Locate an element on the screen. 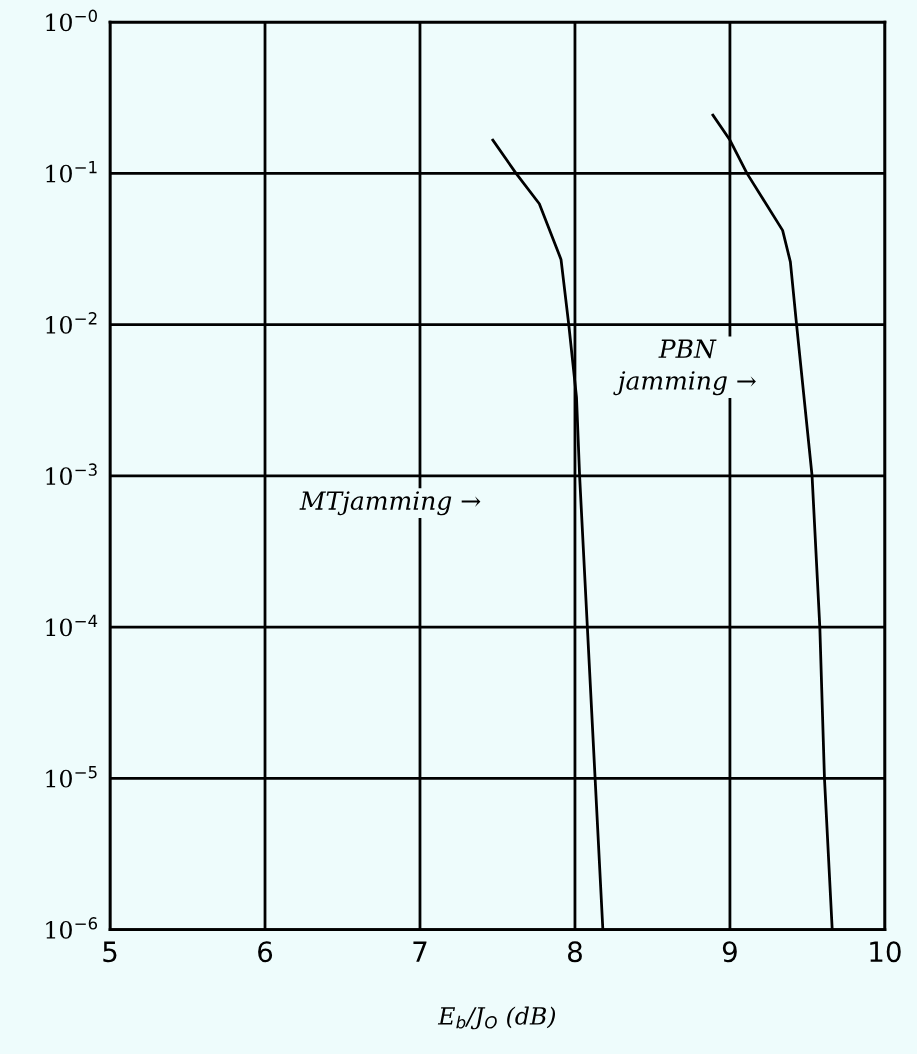  y-tick-label: 10$^{−1}$ is located at coordinates (71, 172).